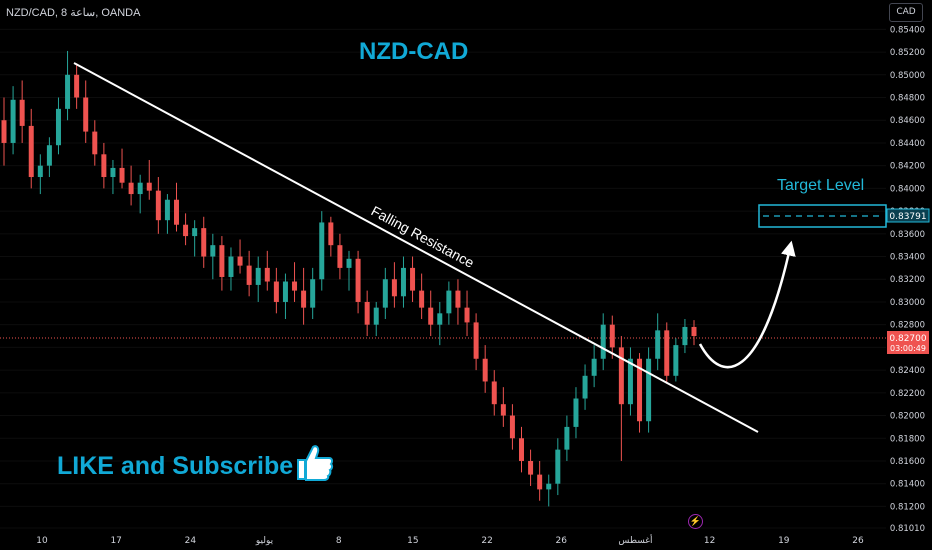  Describe the element at coordinates (907, 439) in the screenshot. I see `price-tick-label: 0.81800` at that location.